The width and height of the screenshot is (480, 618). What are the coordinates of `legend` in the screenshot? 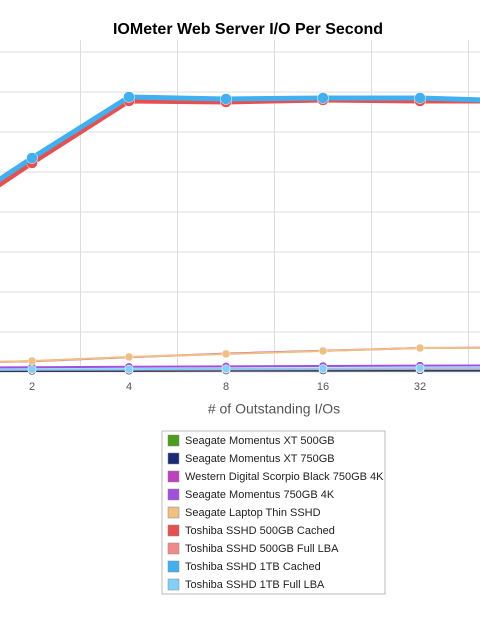 It's located at (273, 512).